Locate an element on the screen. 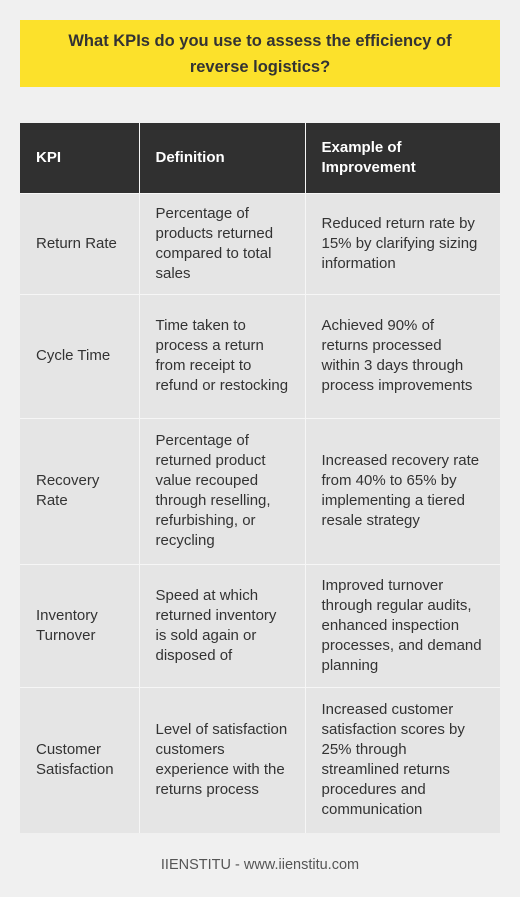 This screenshot has width=520, height=897. header-kpi: KPI is located at coordinates (79, 158).